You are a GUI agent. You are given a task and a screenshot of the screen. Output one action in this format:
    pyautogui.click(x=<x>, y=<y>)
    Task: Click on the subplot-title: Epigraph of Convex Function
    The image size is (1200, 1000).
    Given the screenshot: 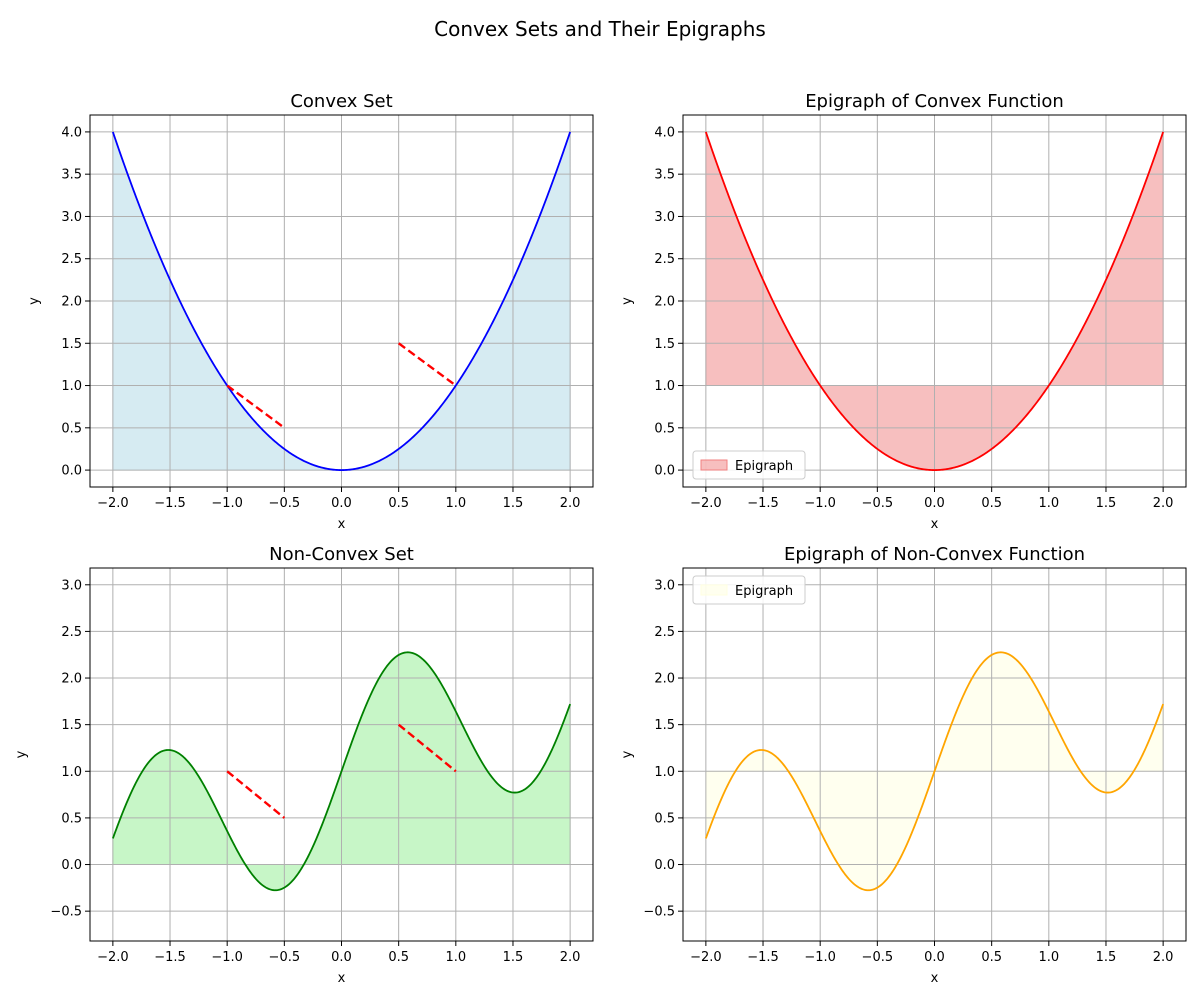 What is the action you would take?
    pyautogui.click(x=934, y=101)
    